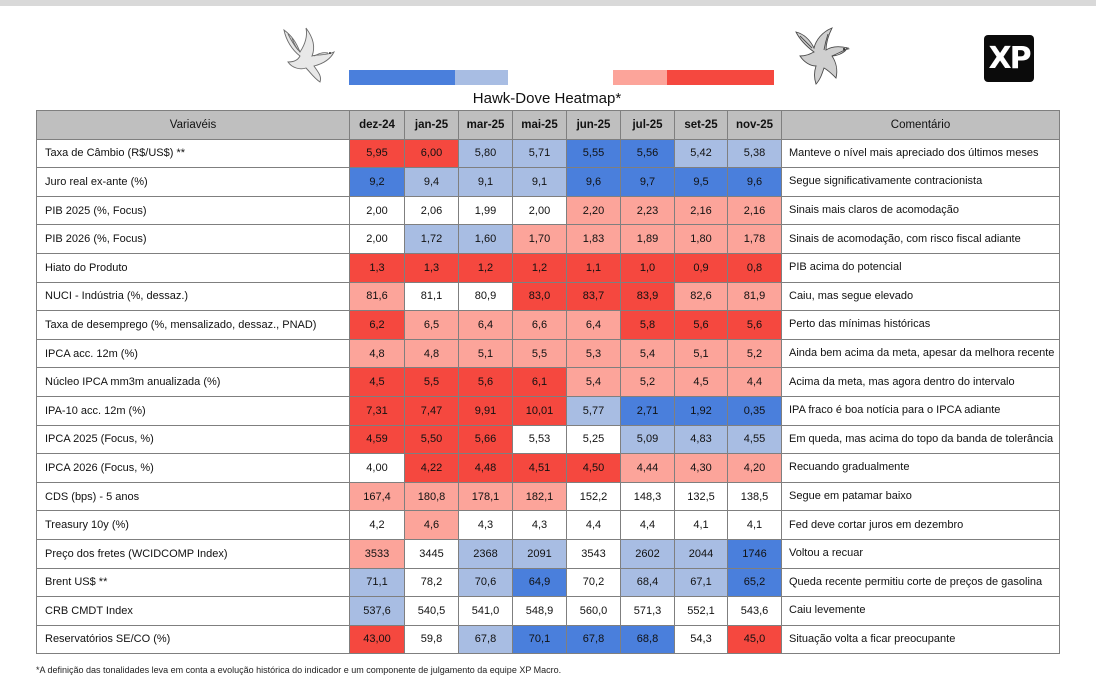 This screenshot has width=1096, height=682. What do you see at coordinates (647, 325) in the screenshot?
I see `heat-cell: 5,8` at bounding box center [647, 325].